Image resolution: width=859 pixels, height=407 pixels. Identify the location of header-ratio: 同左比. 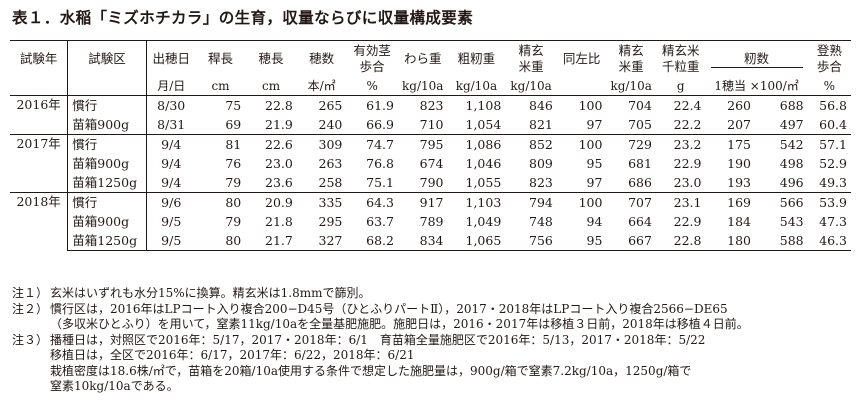
(581, 58).